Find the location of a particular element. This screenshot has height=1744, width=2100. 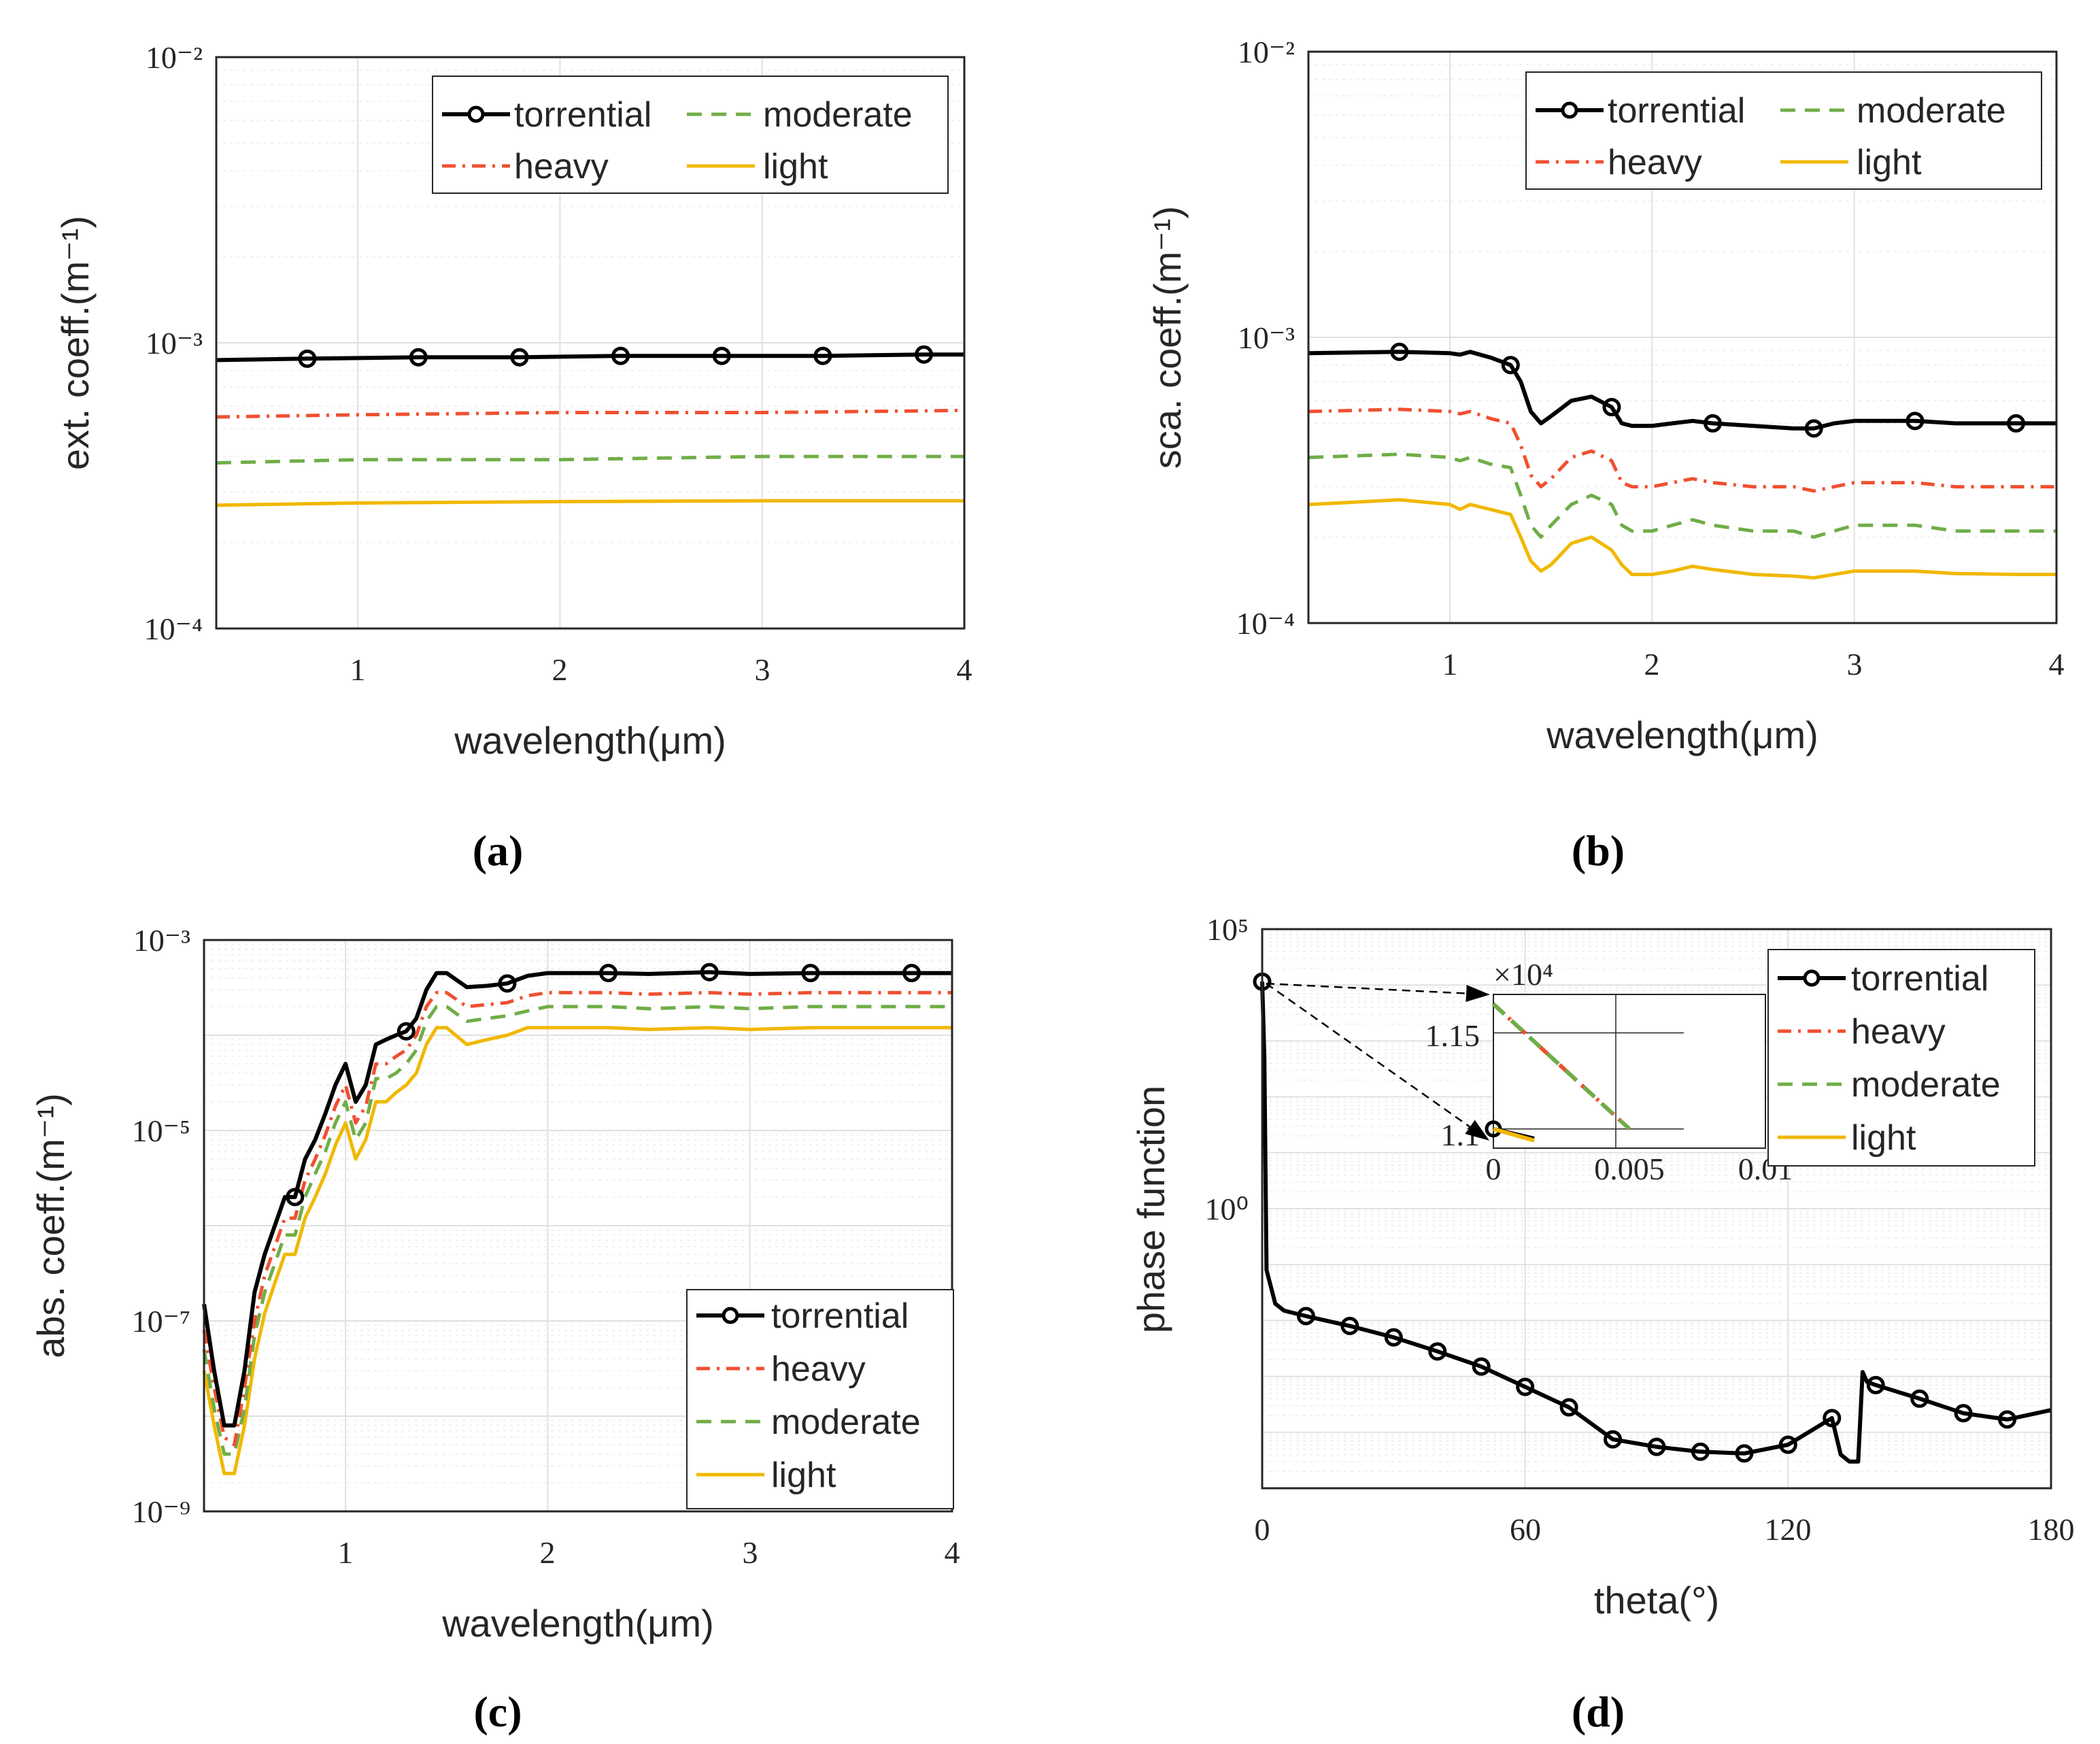

panel-a-xtick: 1 is located at coordinates (358, 669).